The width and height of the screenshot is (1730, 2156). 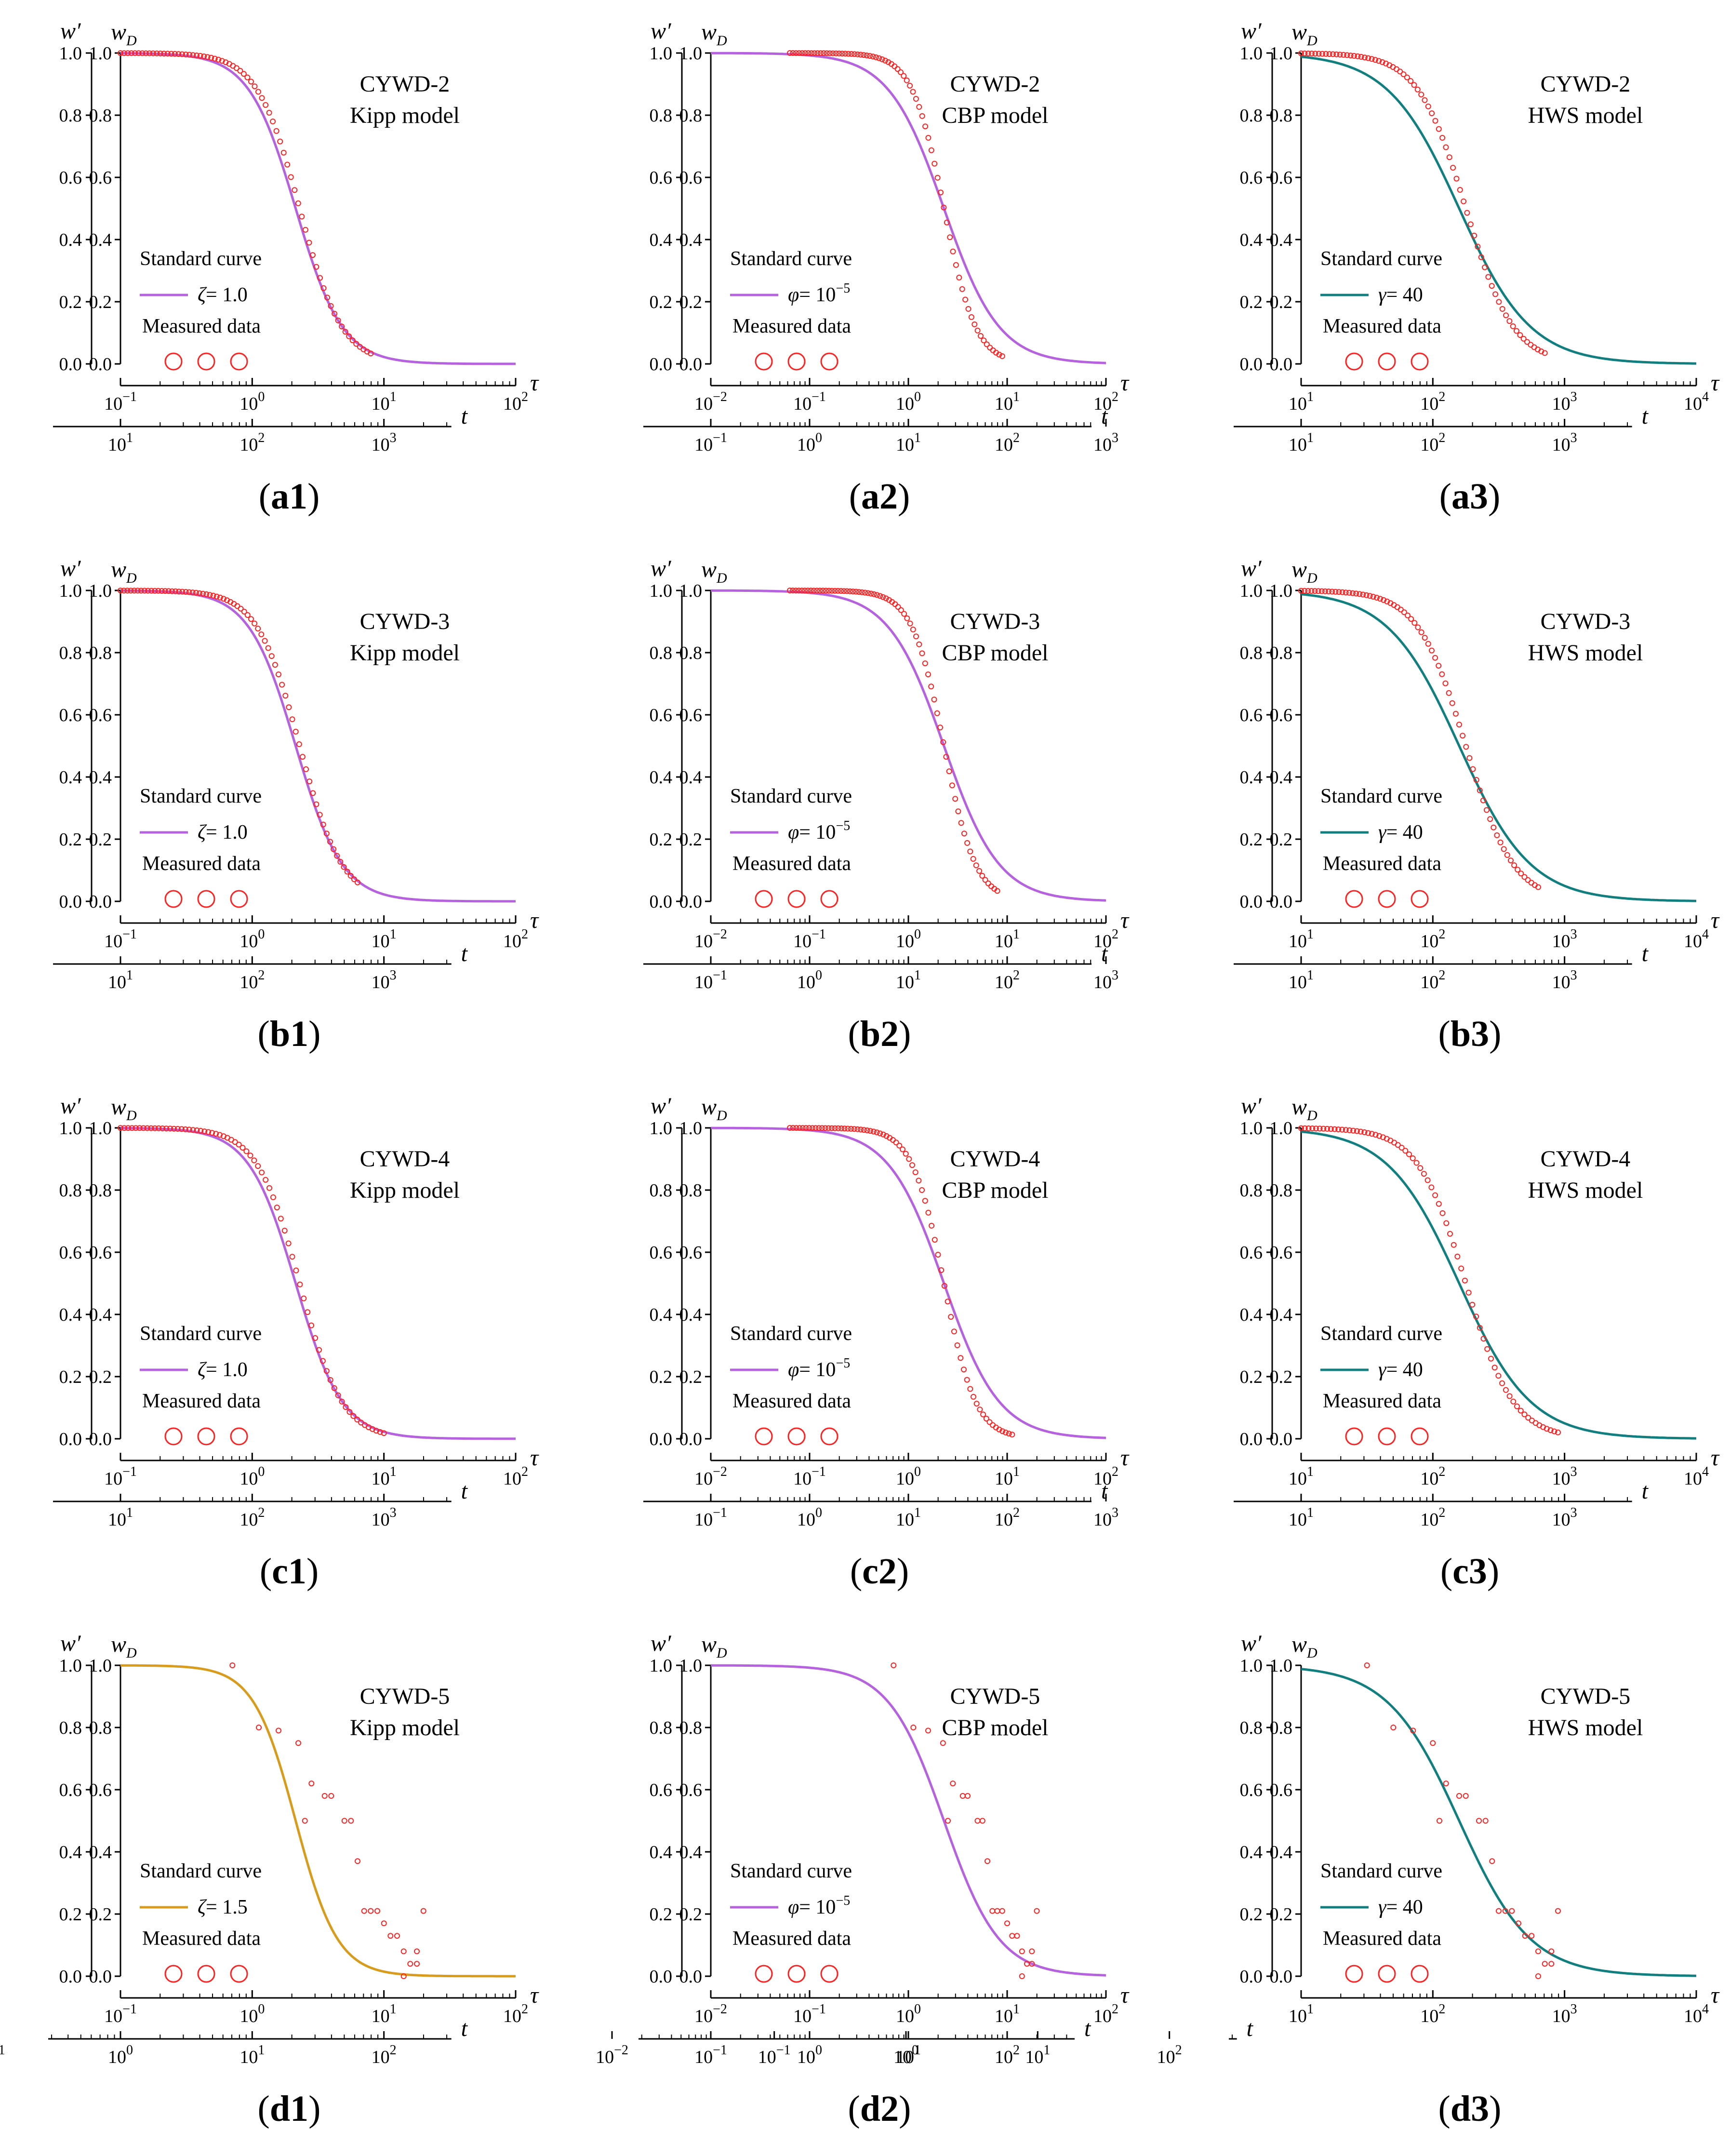 I want to click on y-tick-label-inner: 0.0, so click(x=691, y=902).